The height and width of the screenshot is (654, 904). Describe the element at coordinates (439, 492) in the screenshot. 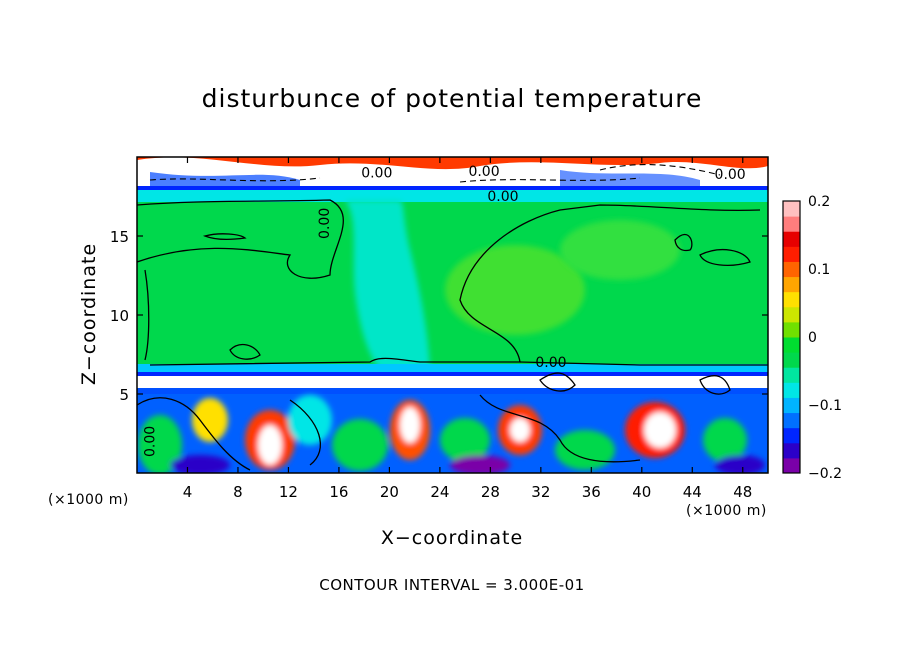

I see `x-tick-label: 24` at that location.